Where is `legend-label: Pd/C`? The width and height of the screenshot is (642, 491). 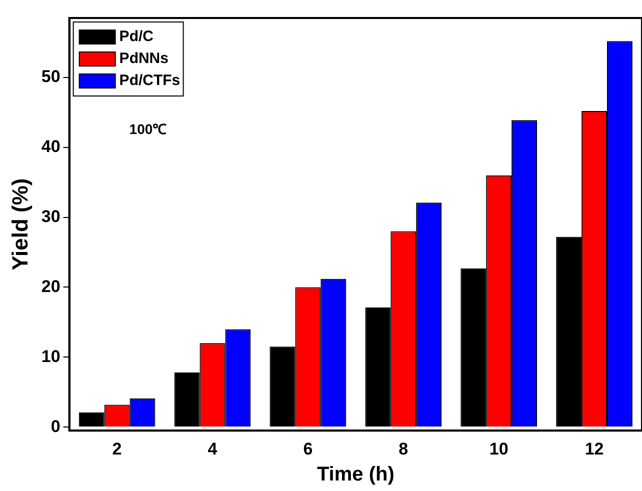
legend-label: Pd/C is located at coordinates (136, 37).